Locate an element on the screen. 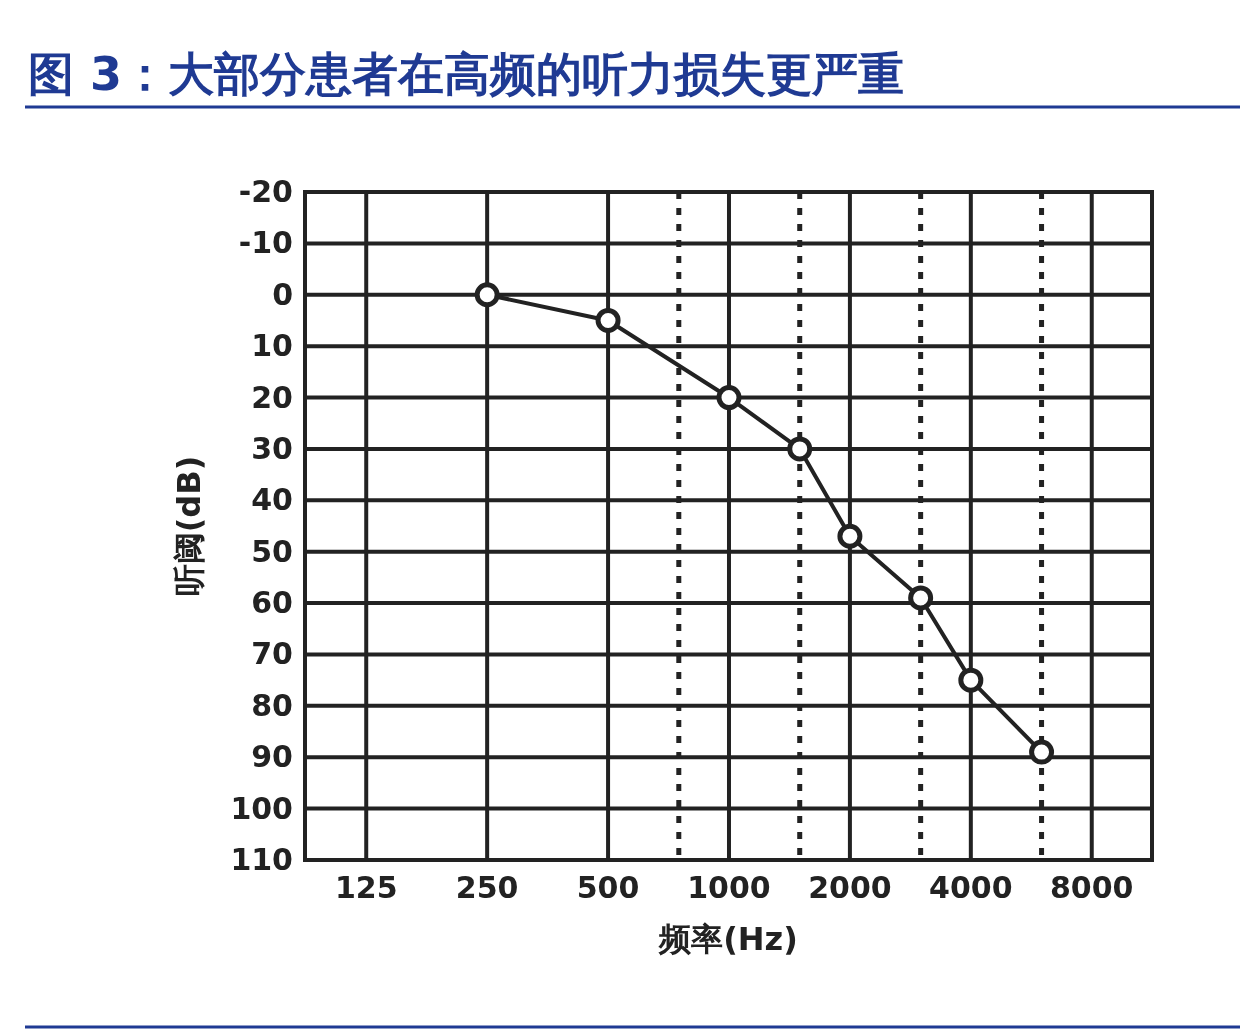 This screenshot has height=1034, width=1258. y-tick-label: 40 is located at coordinates (272, 500).